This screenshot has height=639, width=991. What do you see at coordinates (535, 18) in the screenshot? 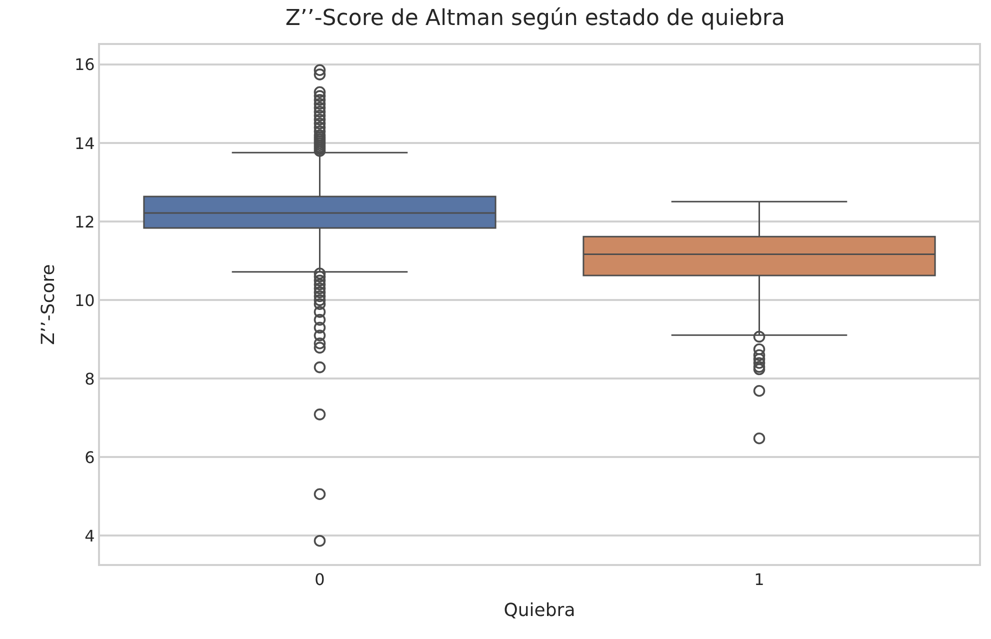
I see `chart-title: Z’’-Score de Altman según estado de quiebra` at bounding box center [535, 18].